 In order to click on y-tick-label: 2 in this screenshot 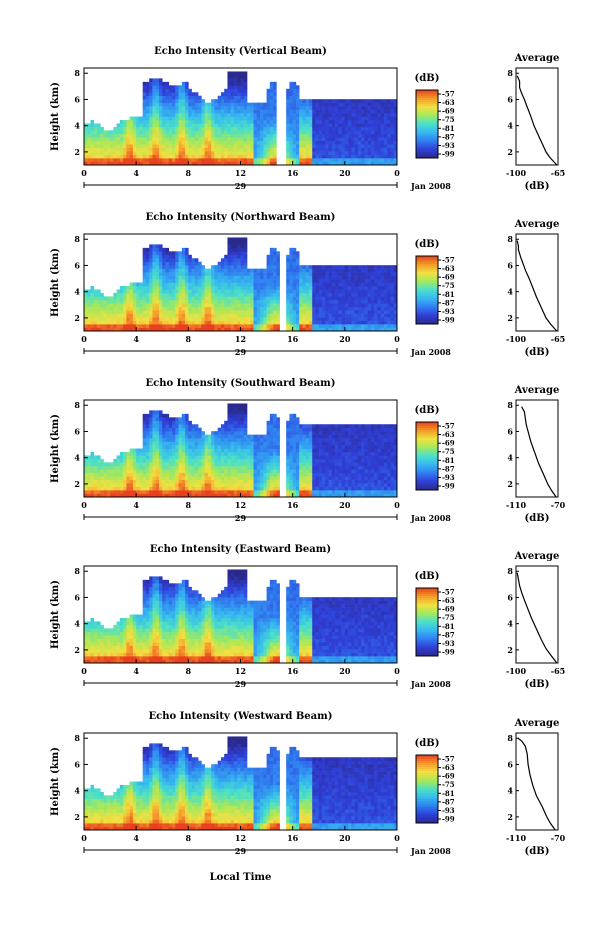, I will do `click(77, 152)`.